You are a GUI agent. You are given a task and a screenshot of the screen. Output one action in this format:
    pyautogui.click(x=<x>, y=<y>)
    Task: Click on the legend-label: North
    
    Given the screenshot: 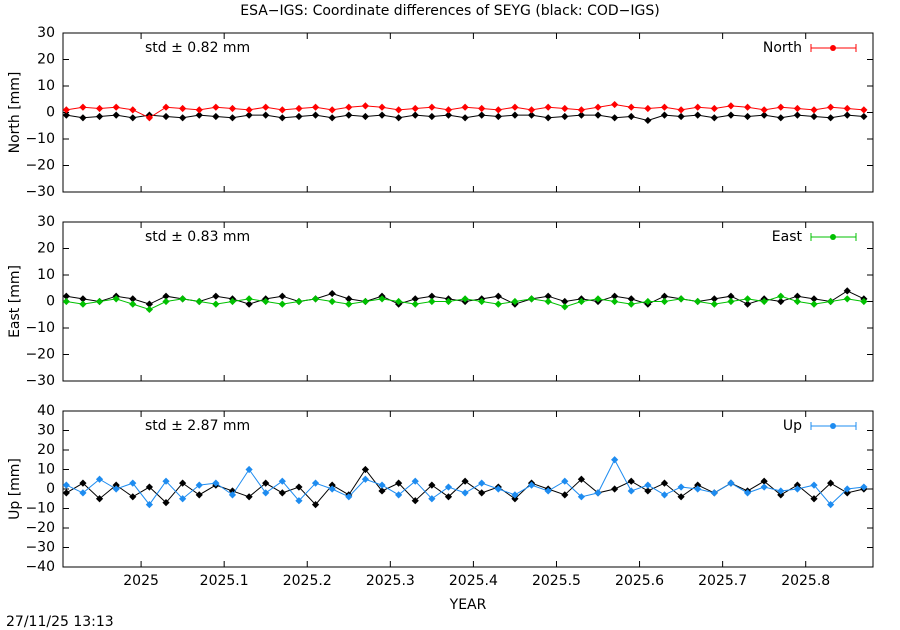 What is the action you would take?
    pyautogui.click(x=782, y=48)
    